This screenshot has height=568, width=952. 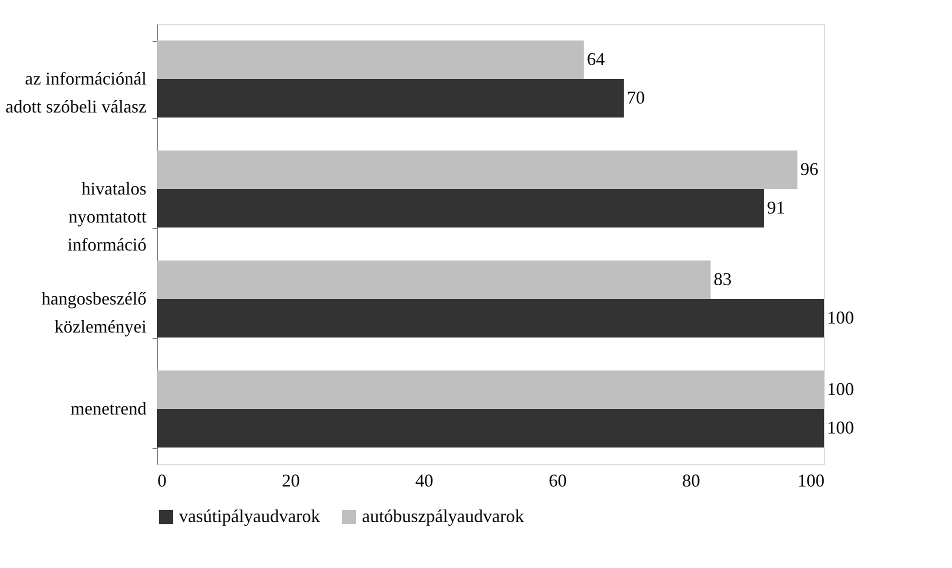 What do you see at coordinates (249, 516) in the screenshot?
I see `legend-label: vasútipályaudvarok` at bounding box center [249, 516].